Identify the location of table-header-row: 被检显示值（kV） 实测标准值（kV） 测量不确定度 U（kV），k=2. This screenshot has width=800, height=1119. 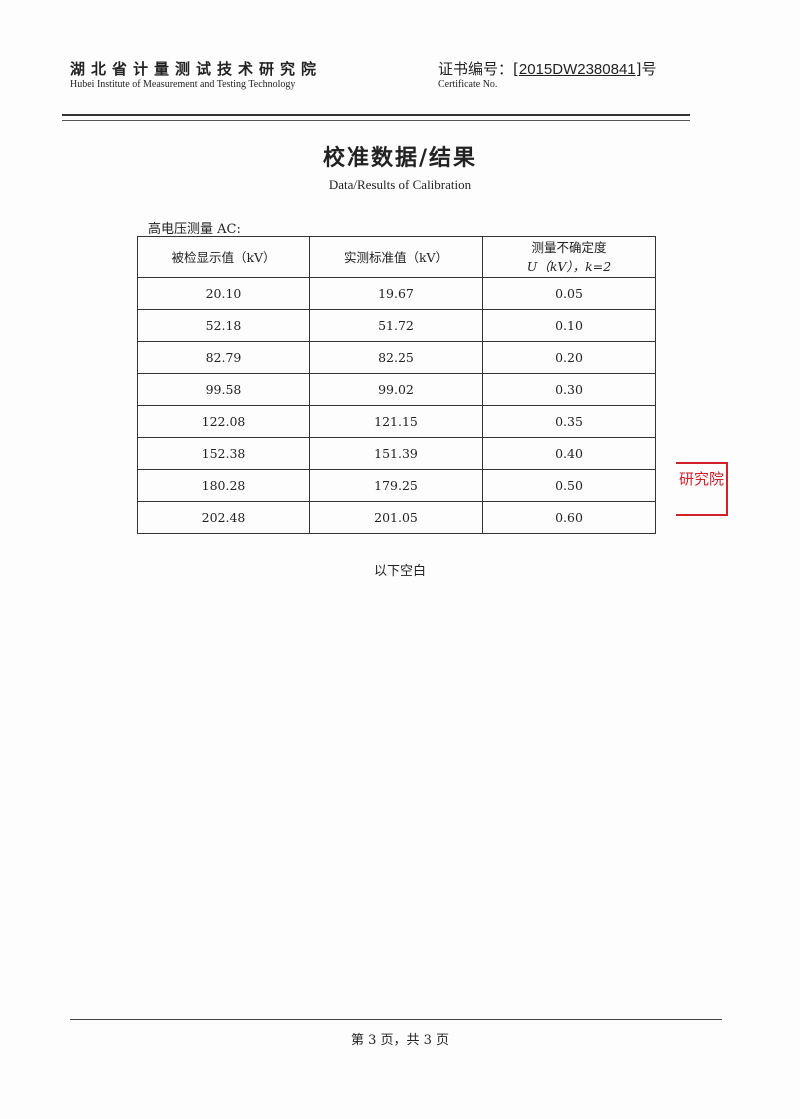
(396, 257).